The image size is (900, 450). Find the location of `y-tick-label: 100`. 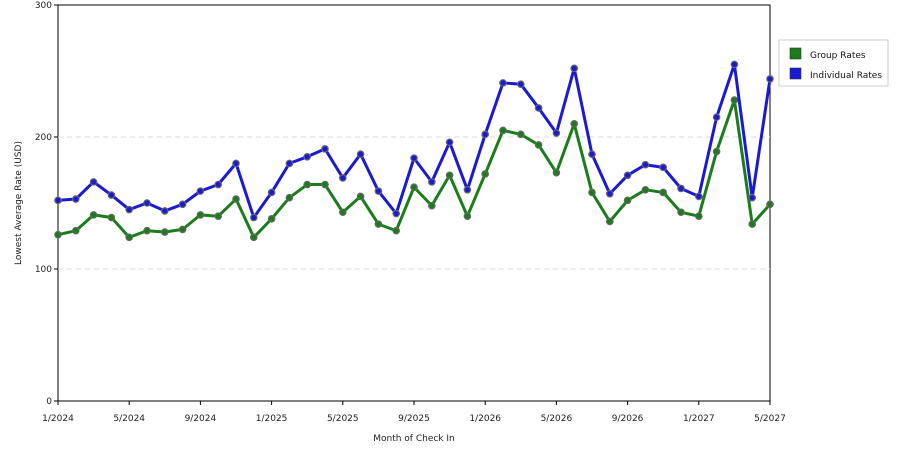

y-tick-label: 100 is located at coordinates (43, 270).